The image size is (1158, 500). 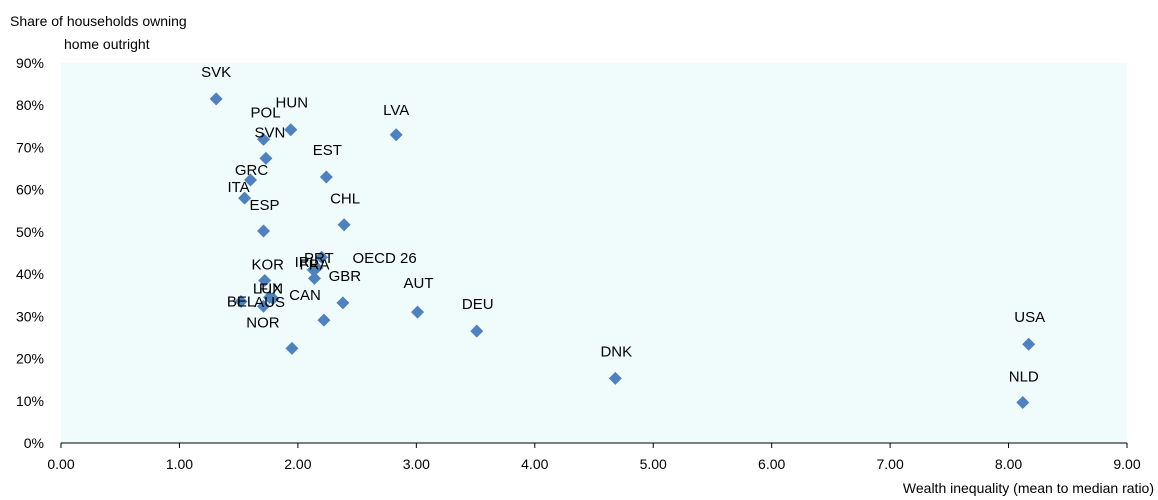 What do you see at coordinates (264, 306) in the screenshot?
I see `data-point-aus` at bounding box center [264, 306].